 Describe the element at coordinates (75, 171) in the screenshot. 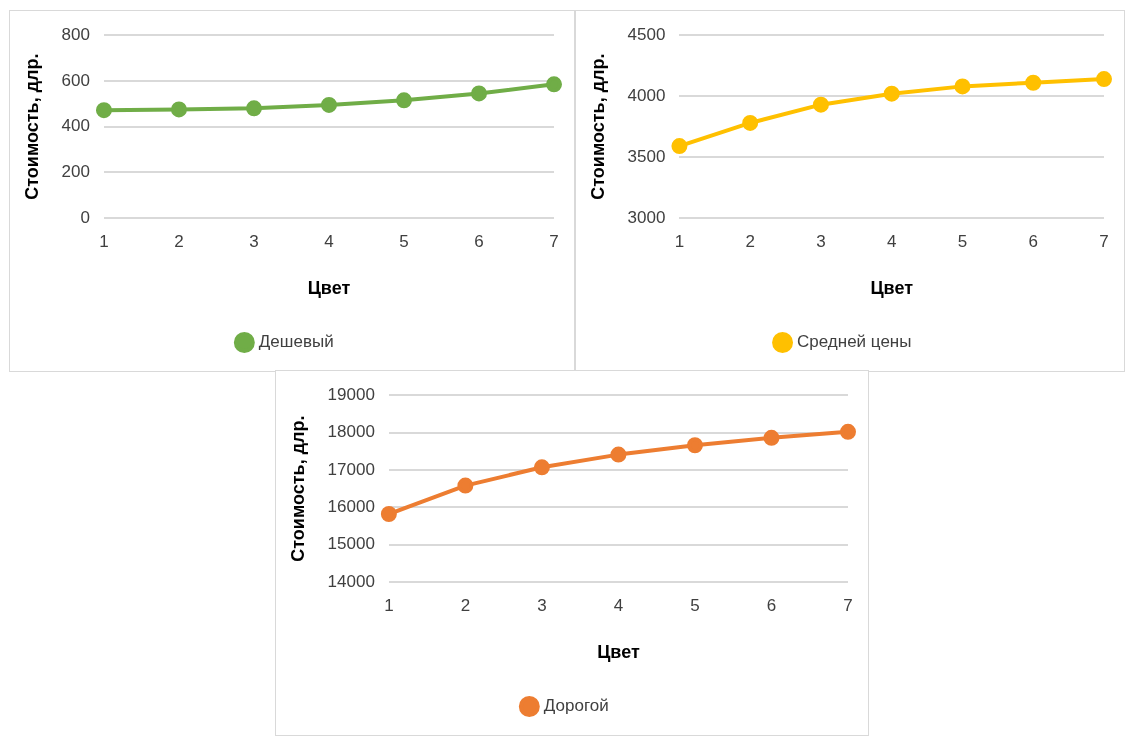

I see `y-tick-label: 200` at that location.